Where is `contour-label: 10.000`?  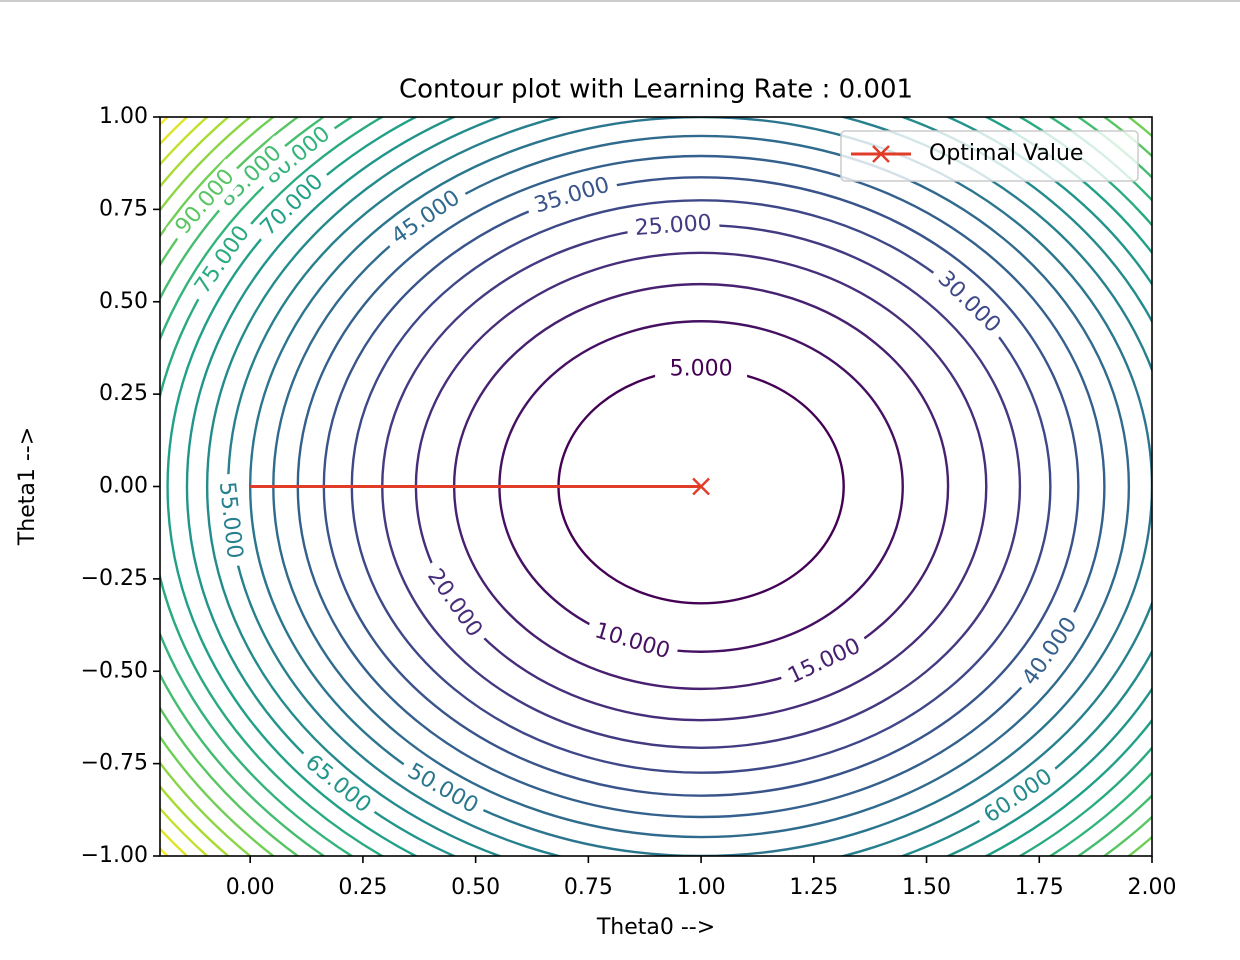 contour-label: 10.000 is located at coordinates (632, 641).